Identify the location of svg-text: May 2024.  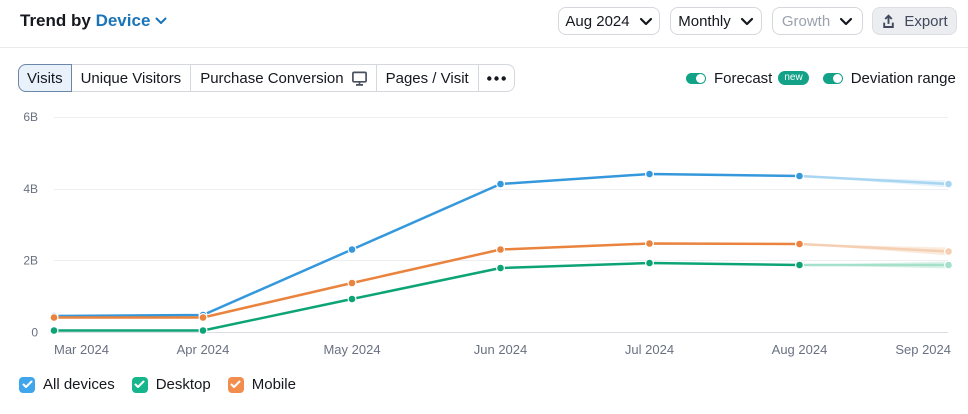
(351, 349).